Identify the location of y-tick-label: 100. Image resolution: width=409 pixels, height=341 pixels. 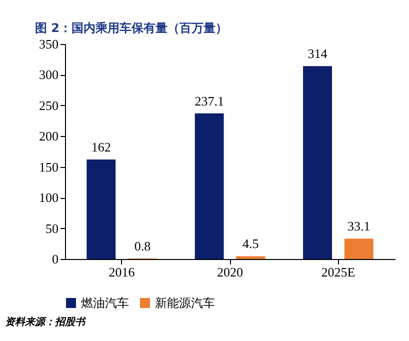
(48, 198).